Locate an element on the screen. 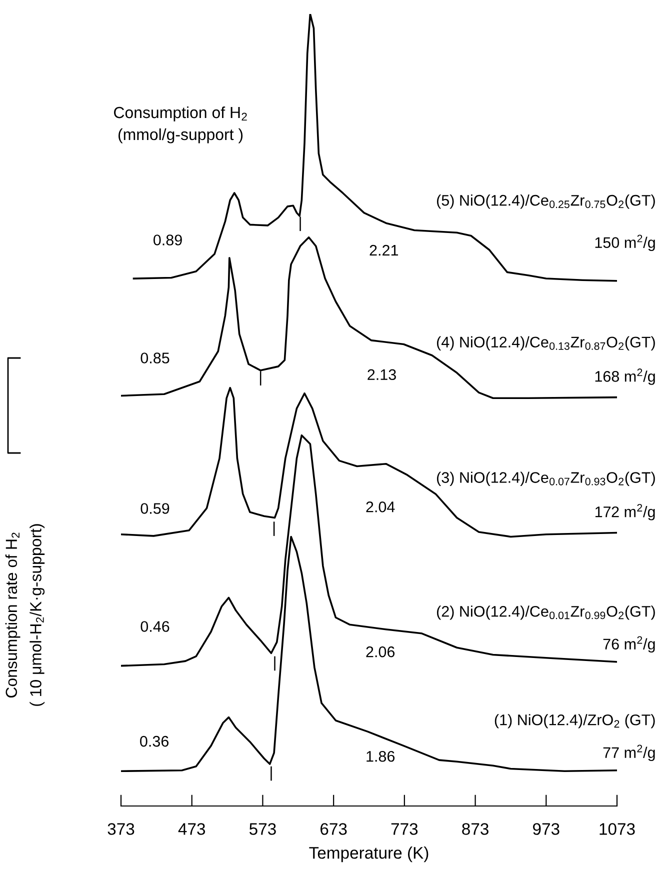 The image size is (658, 876). x-tick-label: 473 is located at coordinates (192, 829).